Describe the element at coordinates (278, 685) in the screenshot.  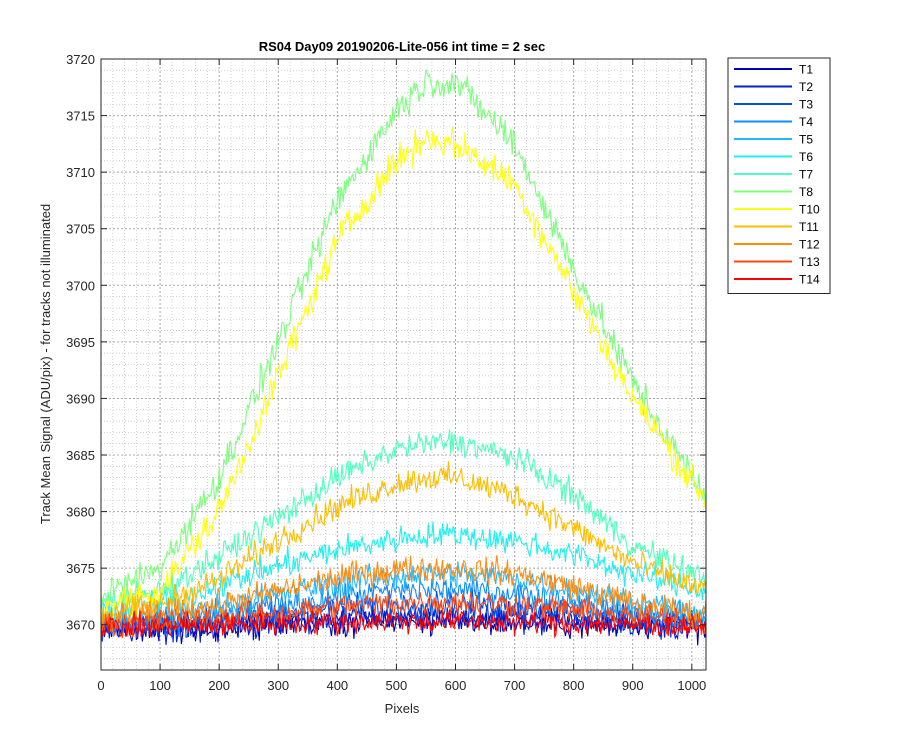
I see `x-tick-label: 300` at that location.